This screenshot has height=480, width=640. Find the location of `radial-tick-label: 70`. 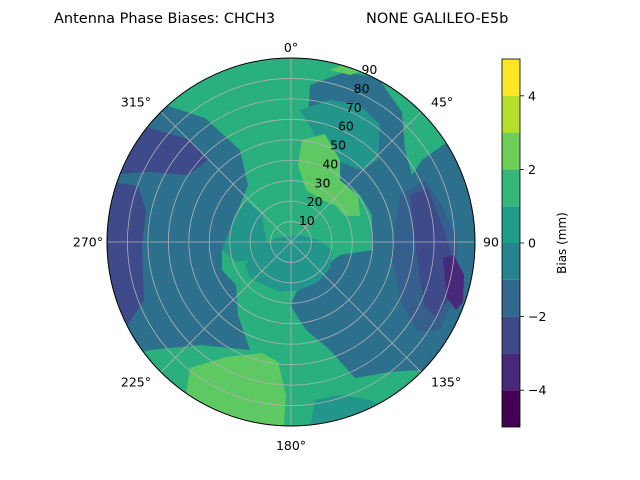

radial-tick-label: 70 is located at coordinates (354, 107).